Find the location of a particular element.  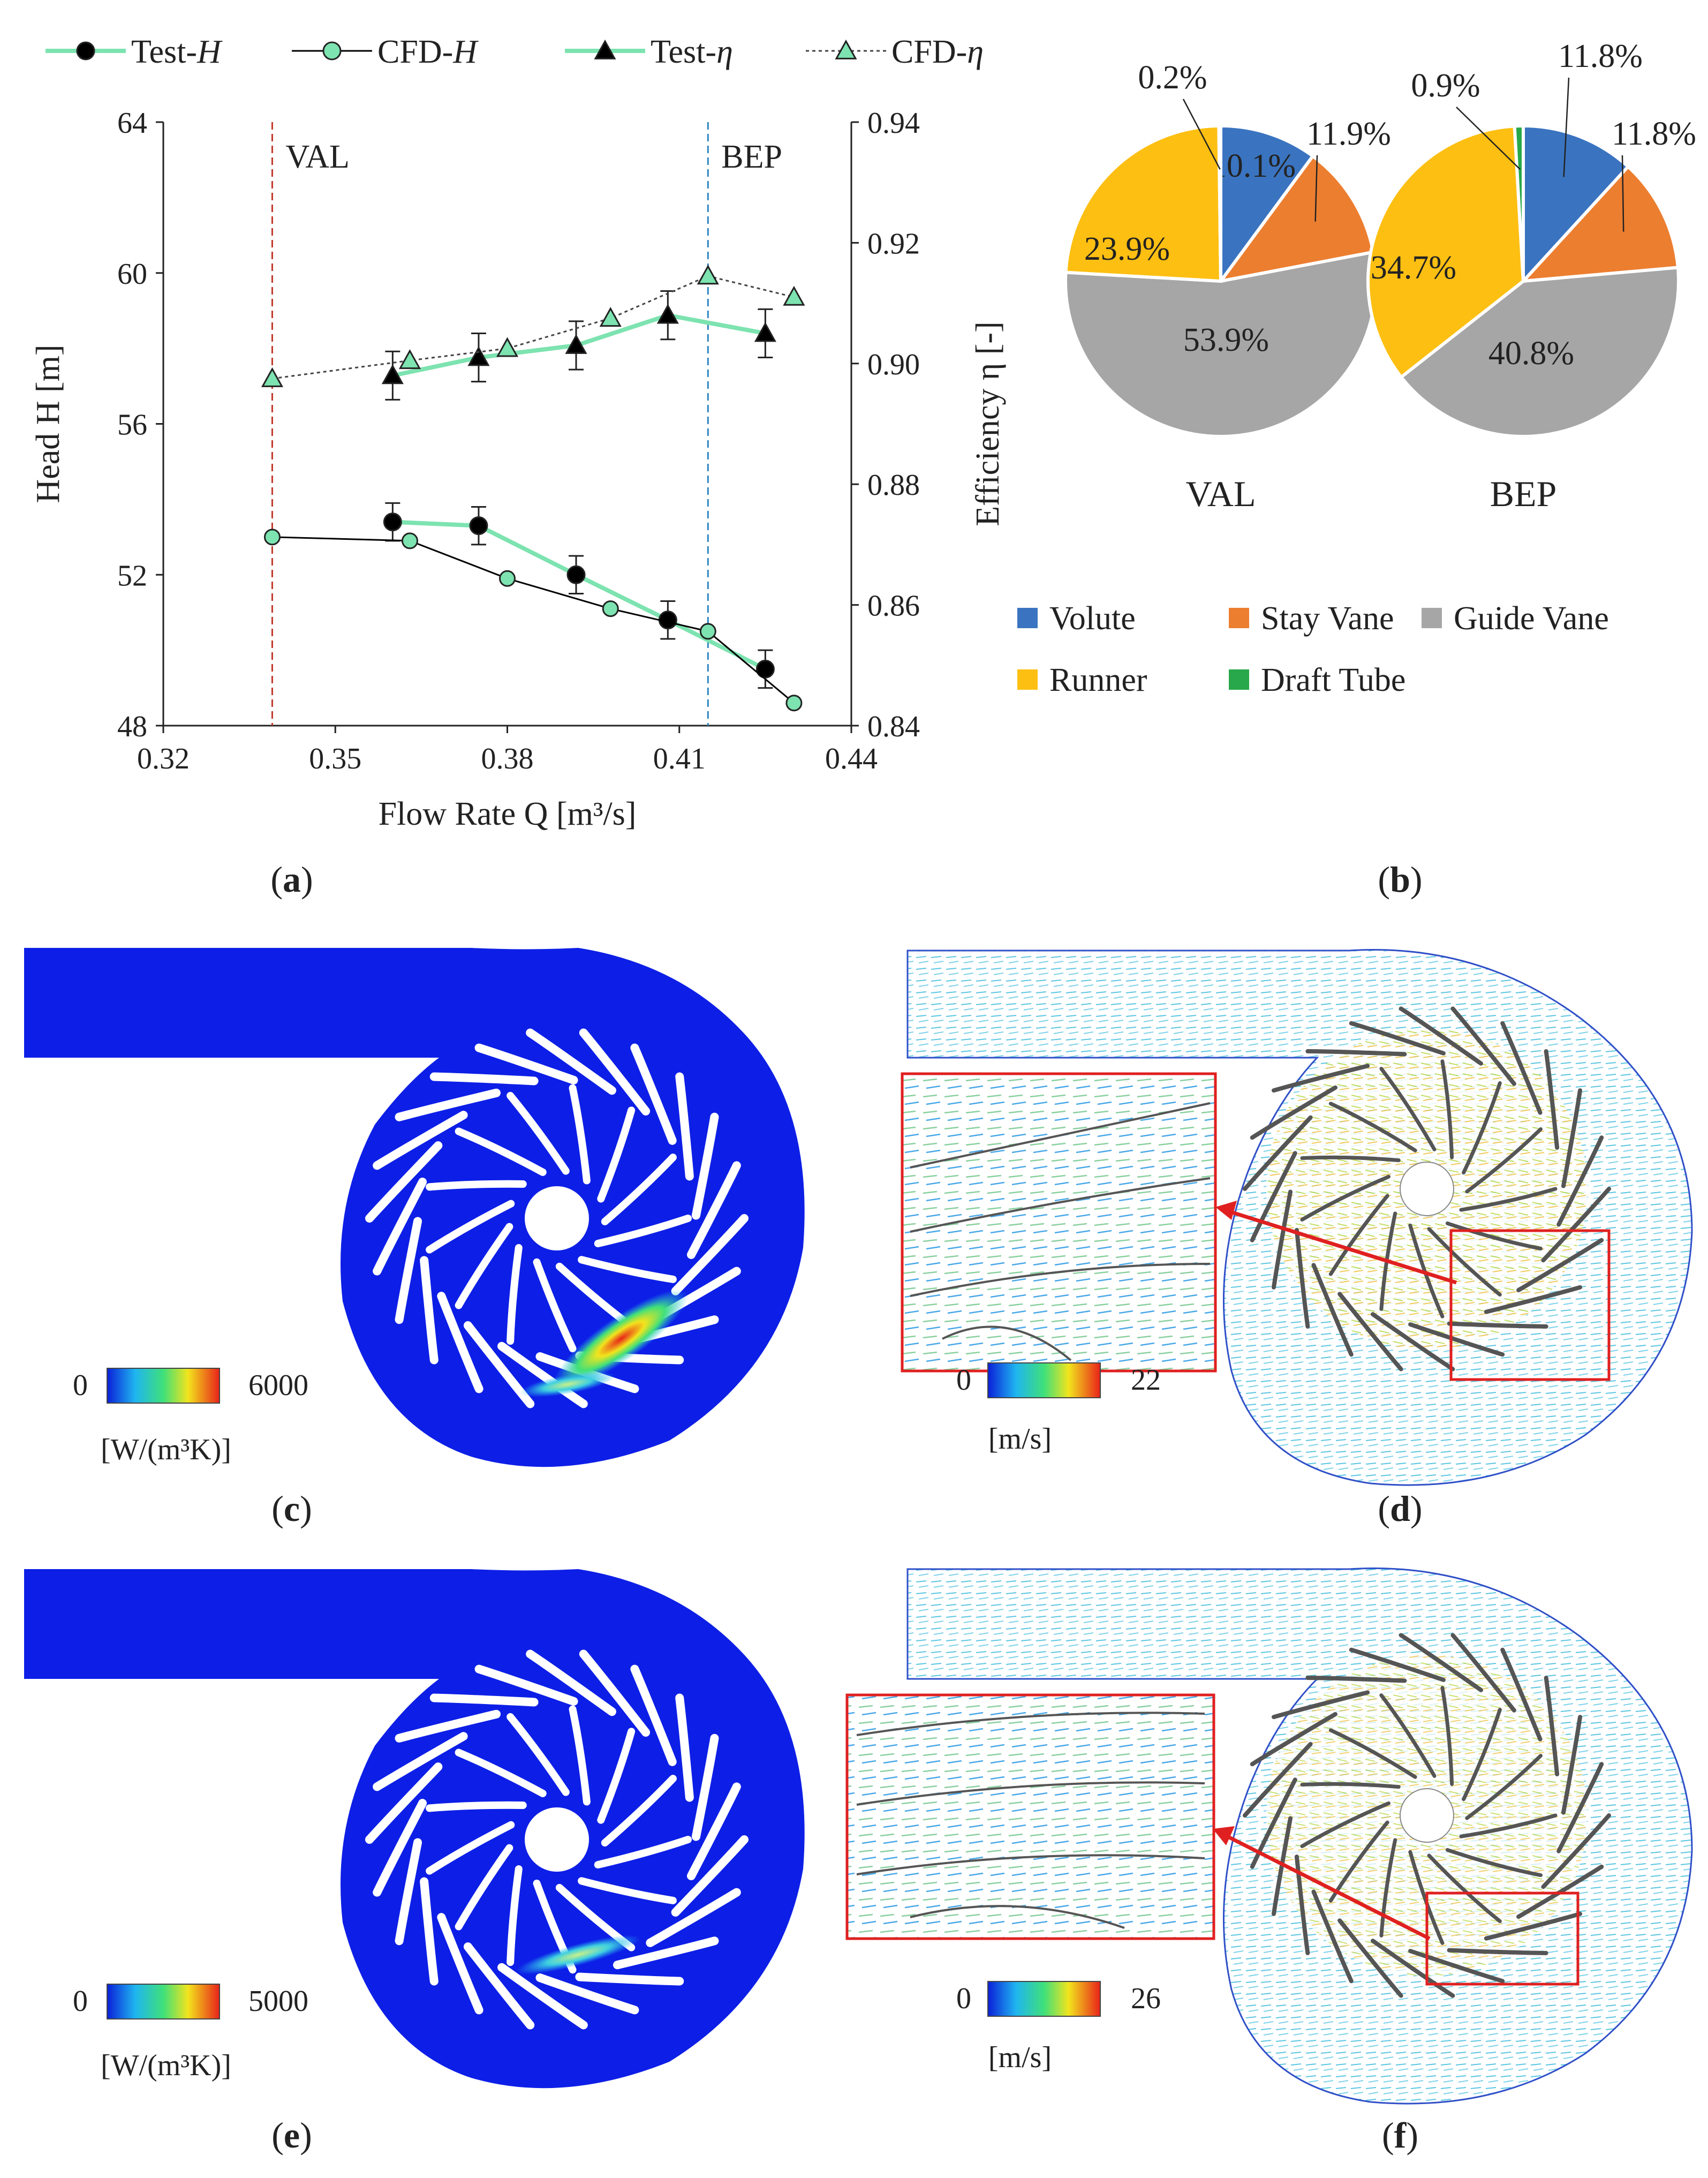

colorbar-min: 0 is located at coordinates (81, 1385).